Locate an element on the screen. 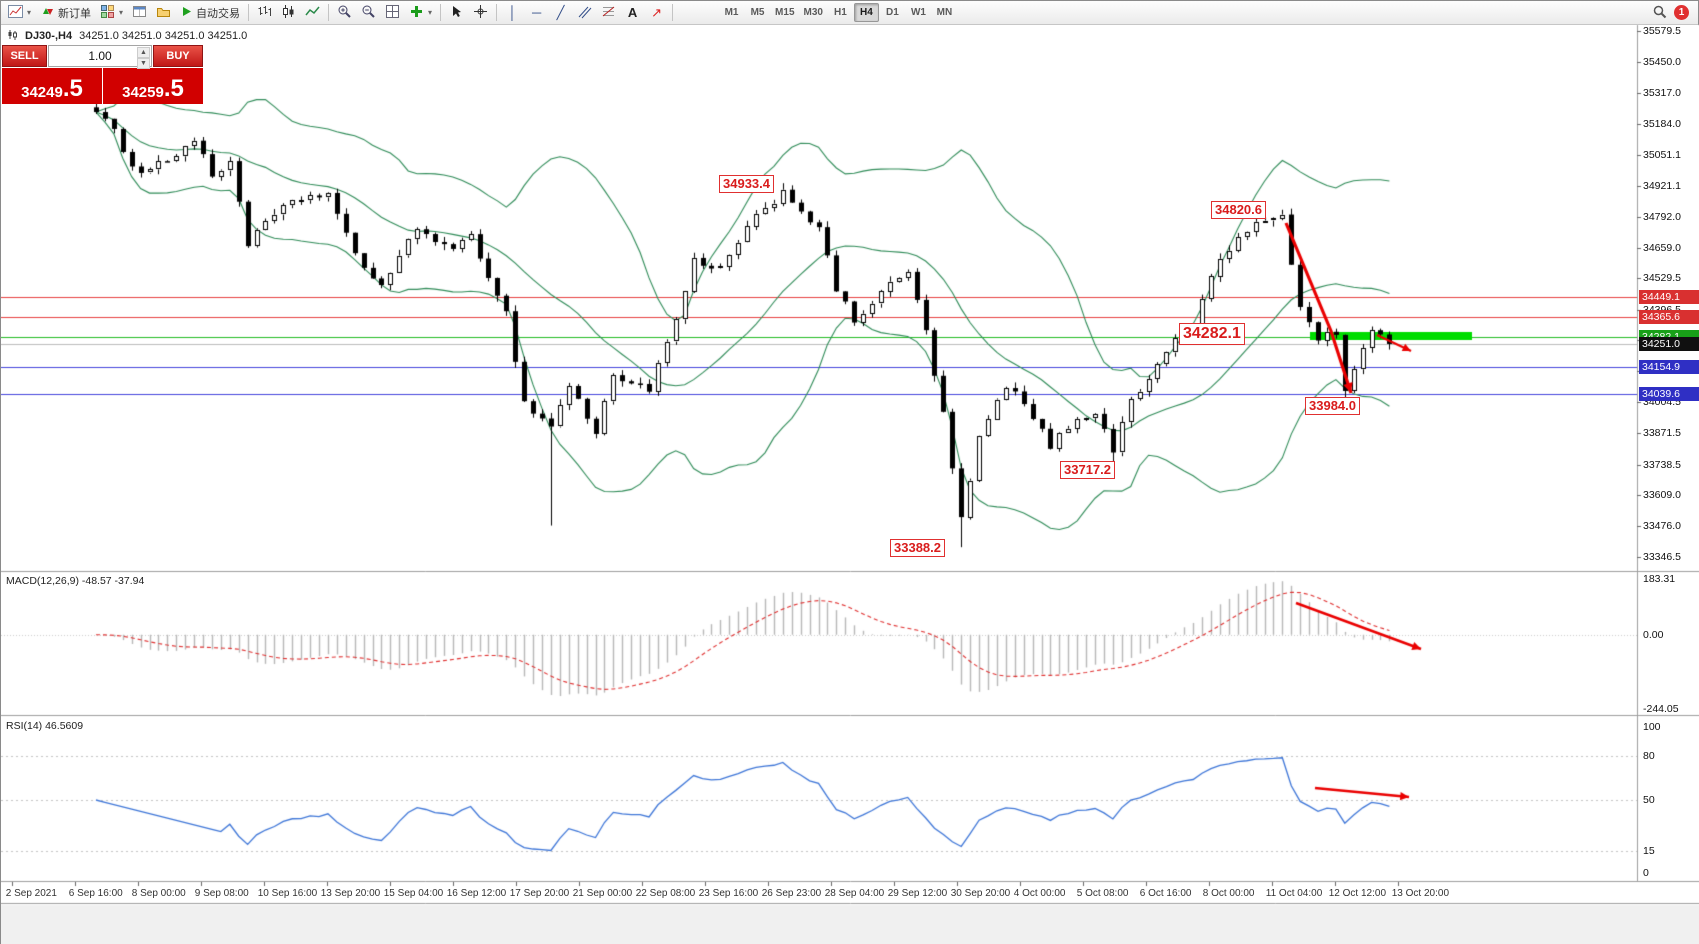  volume-value: 1.00 is located at coordinates (100, 56).